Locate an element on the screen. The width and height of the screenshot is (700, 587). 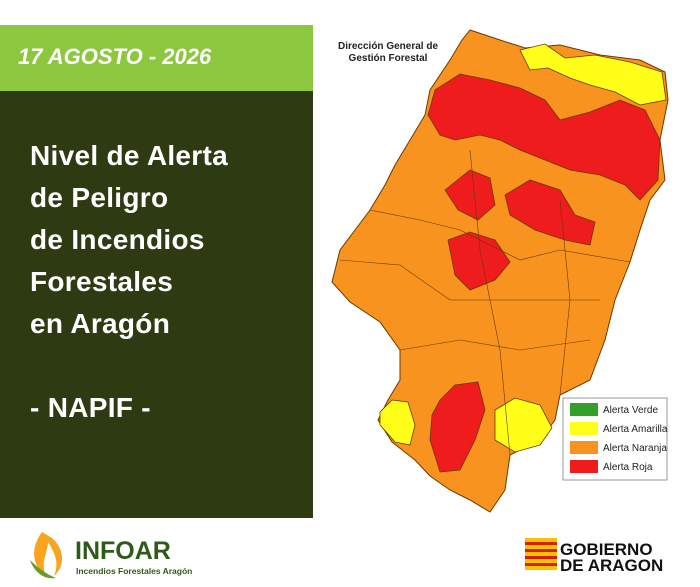
infoar-subtitle: Incendios Forestales Aragón is located at coordinates (134, 571).